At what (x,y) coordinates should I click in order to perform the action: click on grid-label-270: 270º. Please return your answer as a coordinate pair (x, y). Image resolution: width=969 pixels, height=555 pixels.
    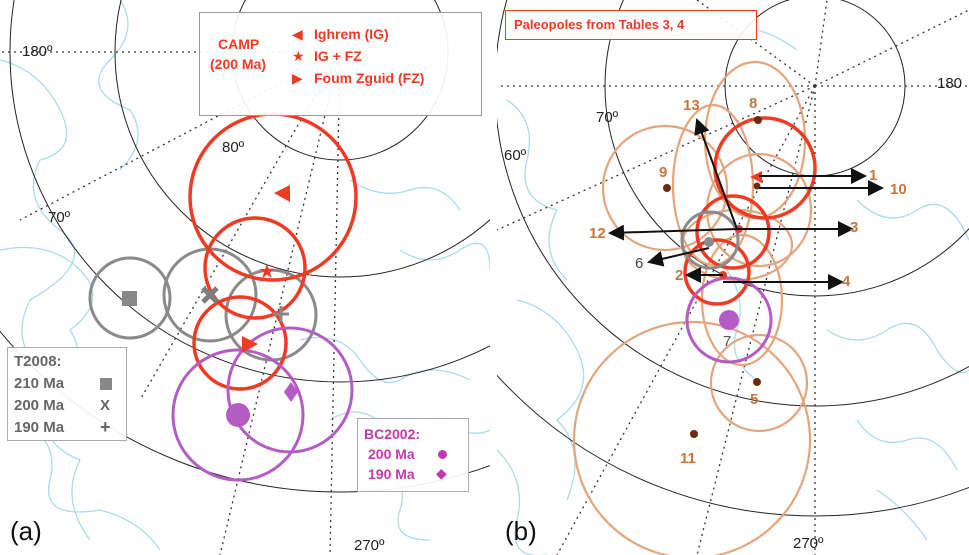
    Looking at the image, I should click on (369, 545).